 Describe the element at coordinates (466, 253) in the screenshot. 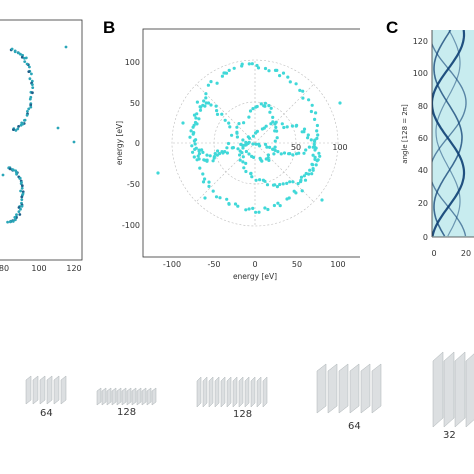

I see `panel-c-x-tick-label: 20` at that location.